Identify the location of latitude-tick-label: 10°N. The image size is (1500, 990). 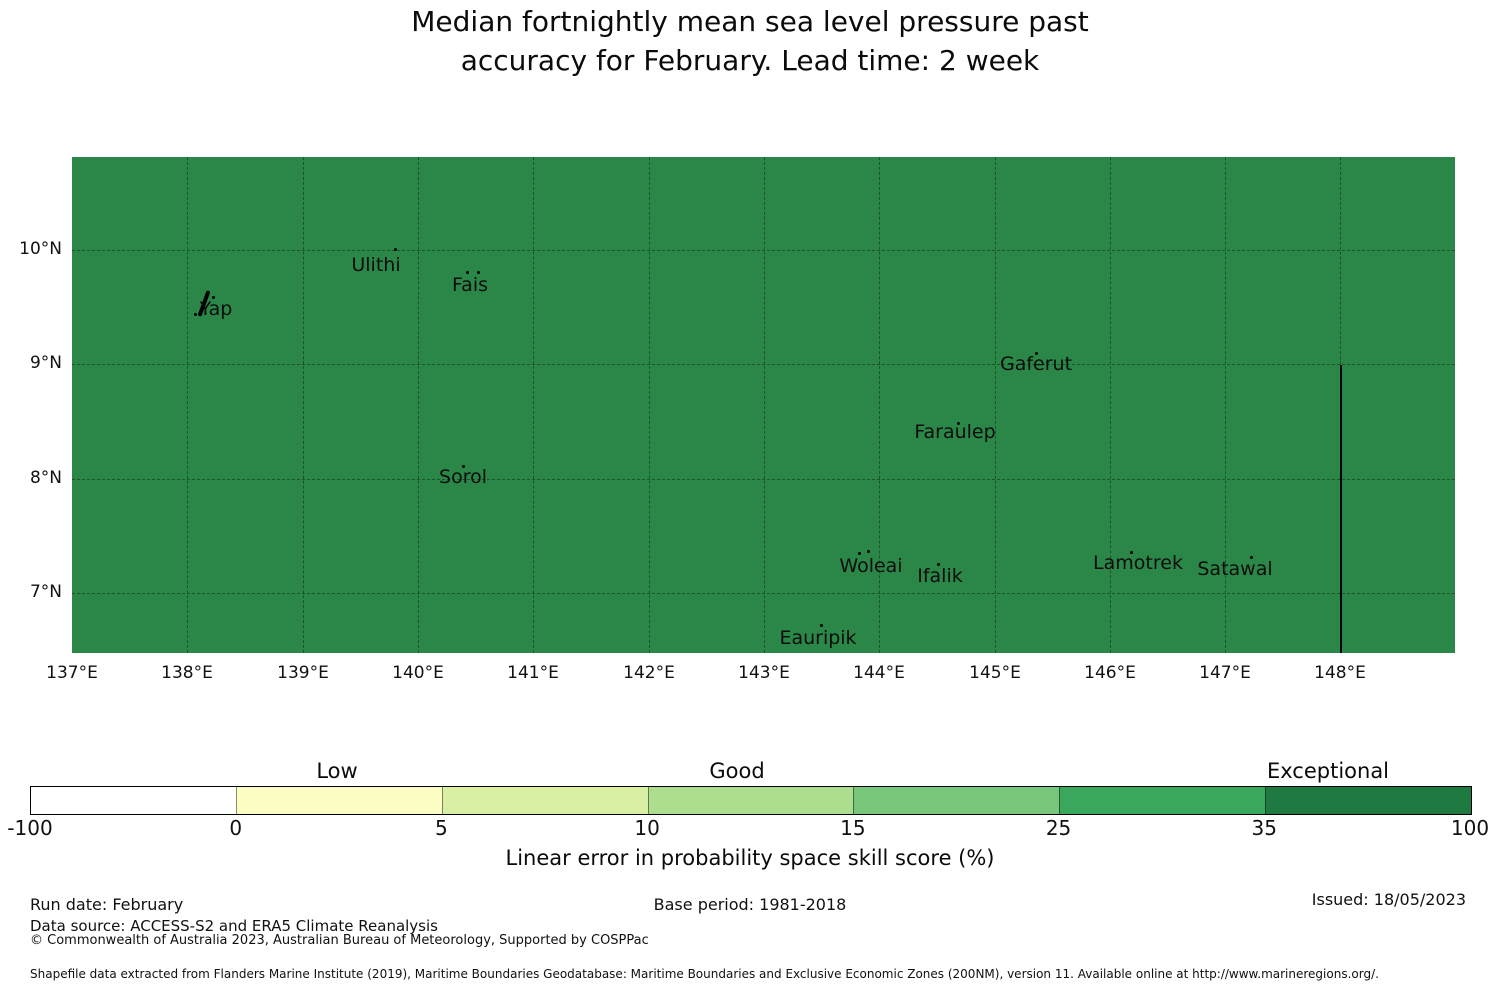
(40, 249).